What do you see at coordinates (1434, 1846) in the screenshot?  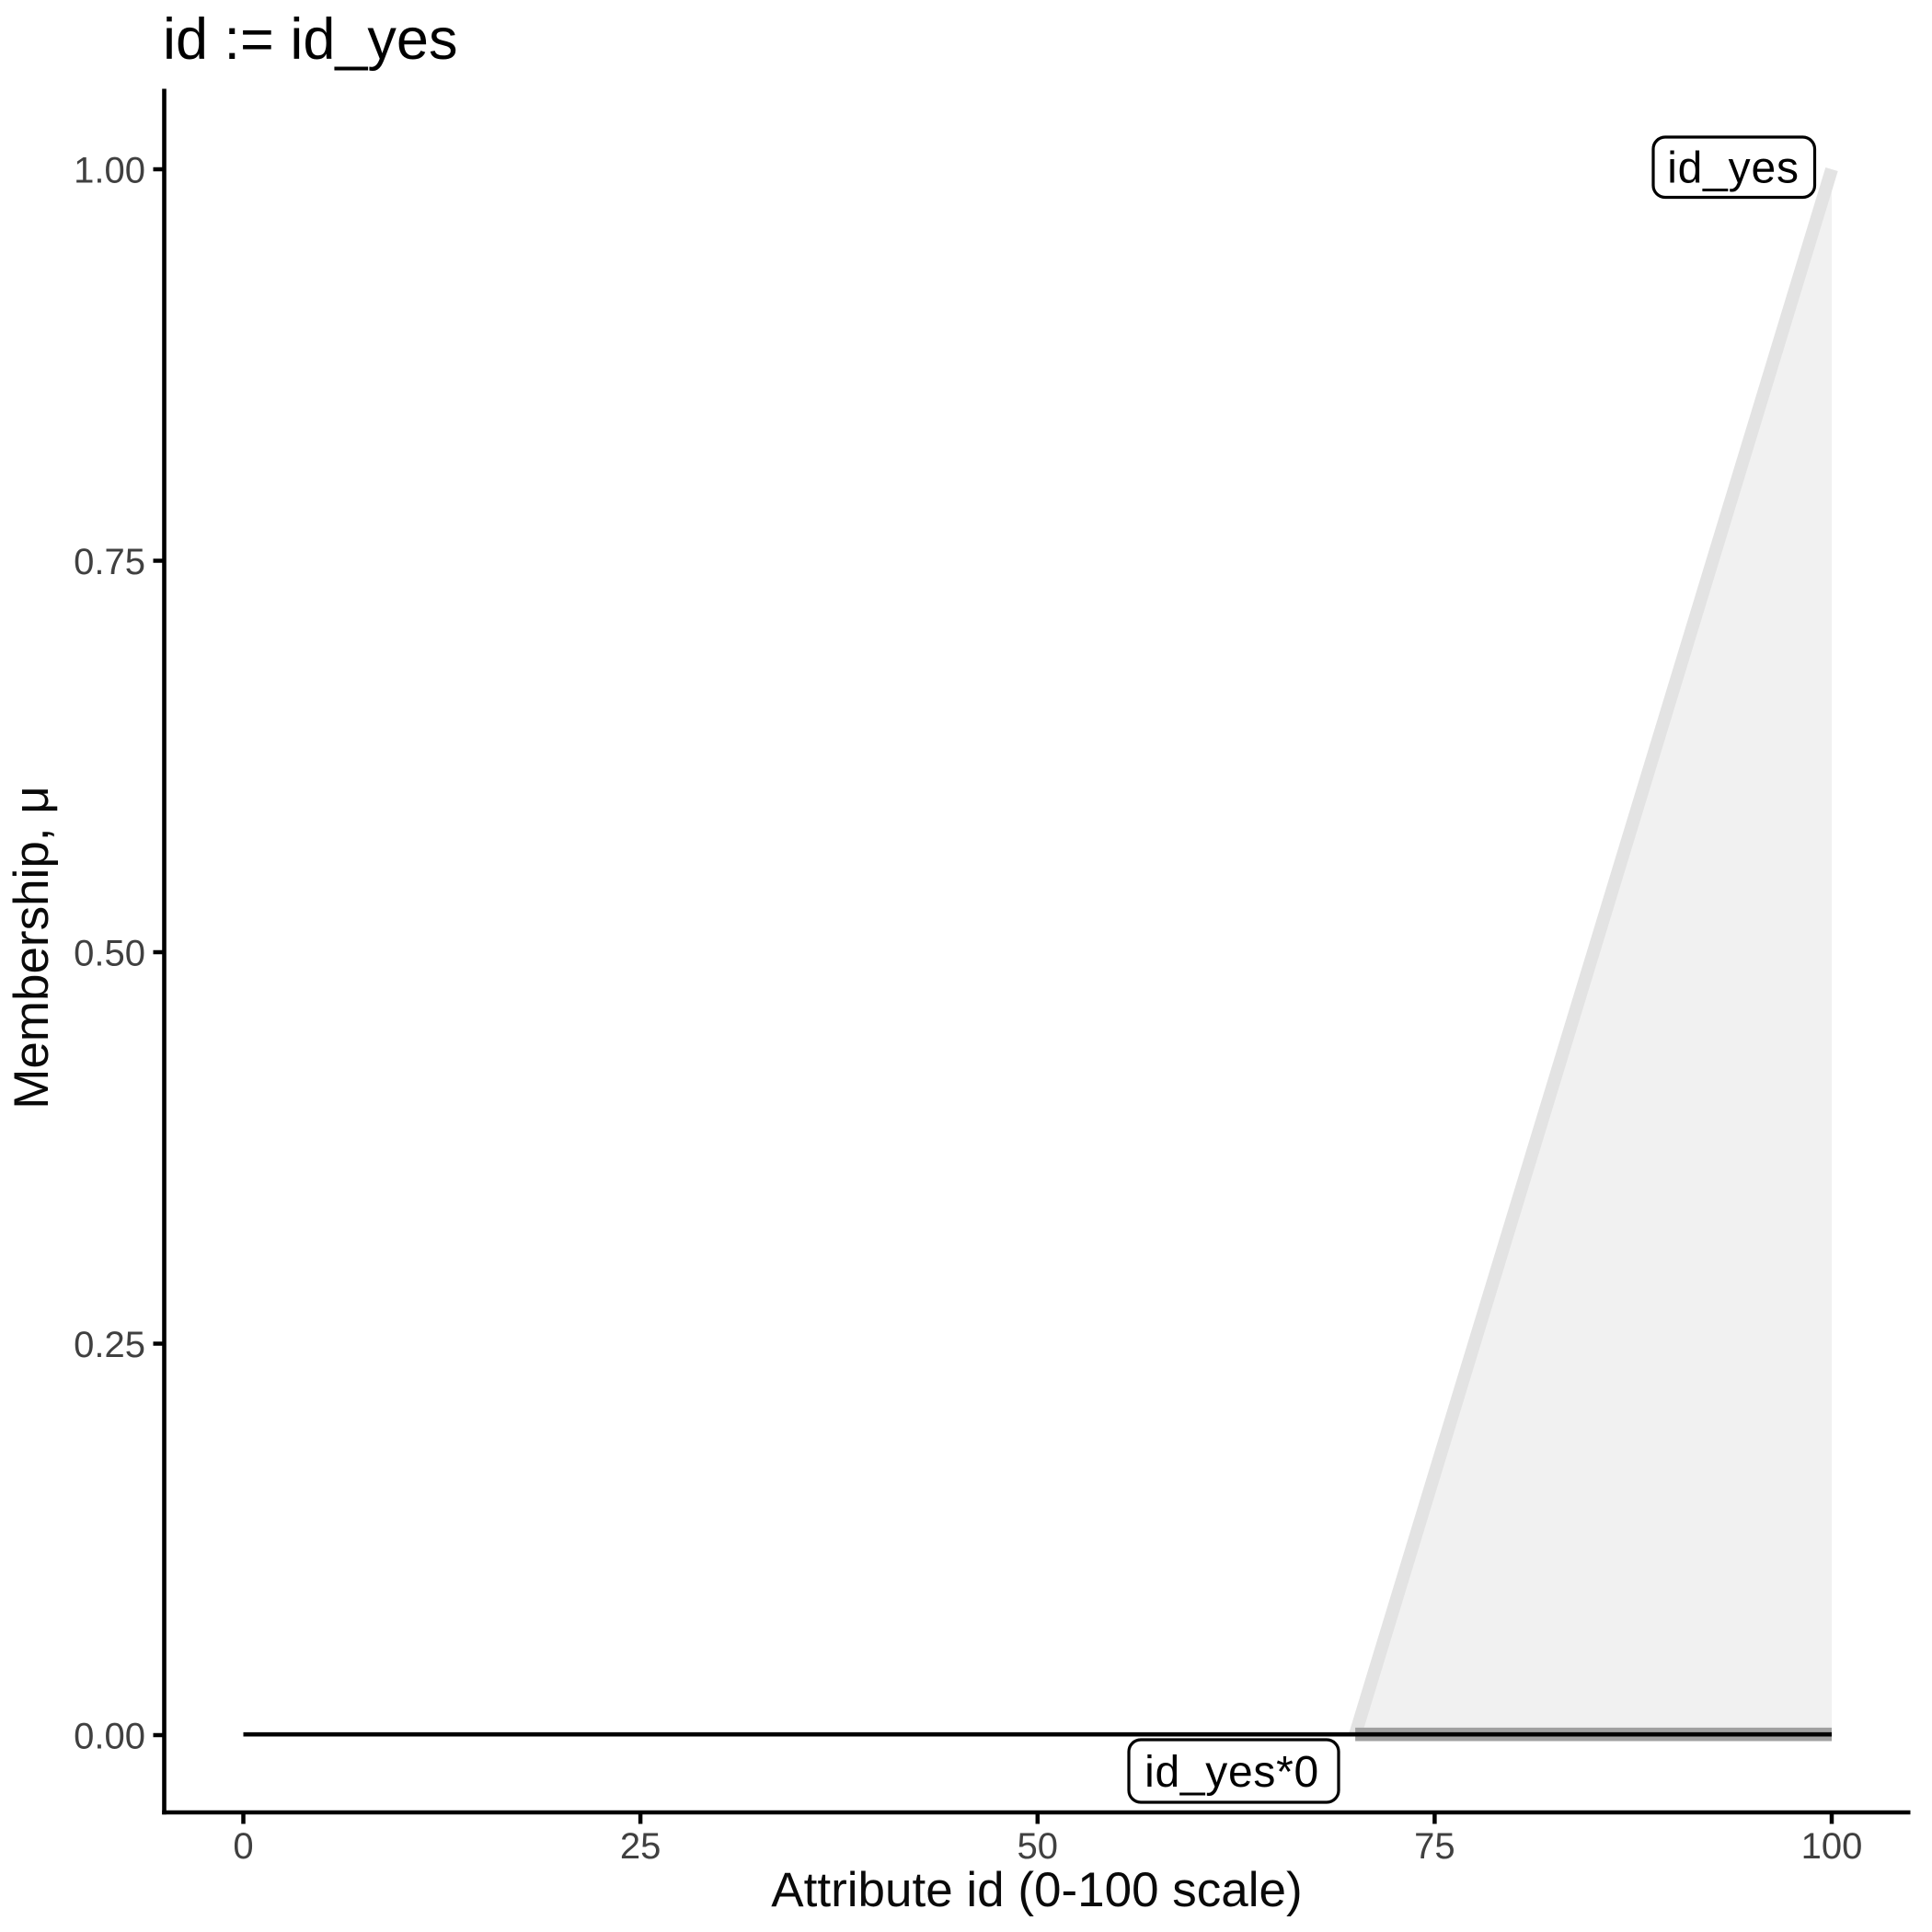 I see `svg-text: 75` at bounding box center [1434, 1846].